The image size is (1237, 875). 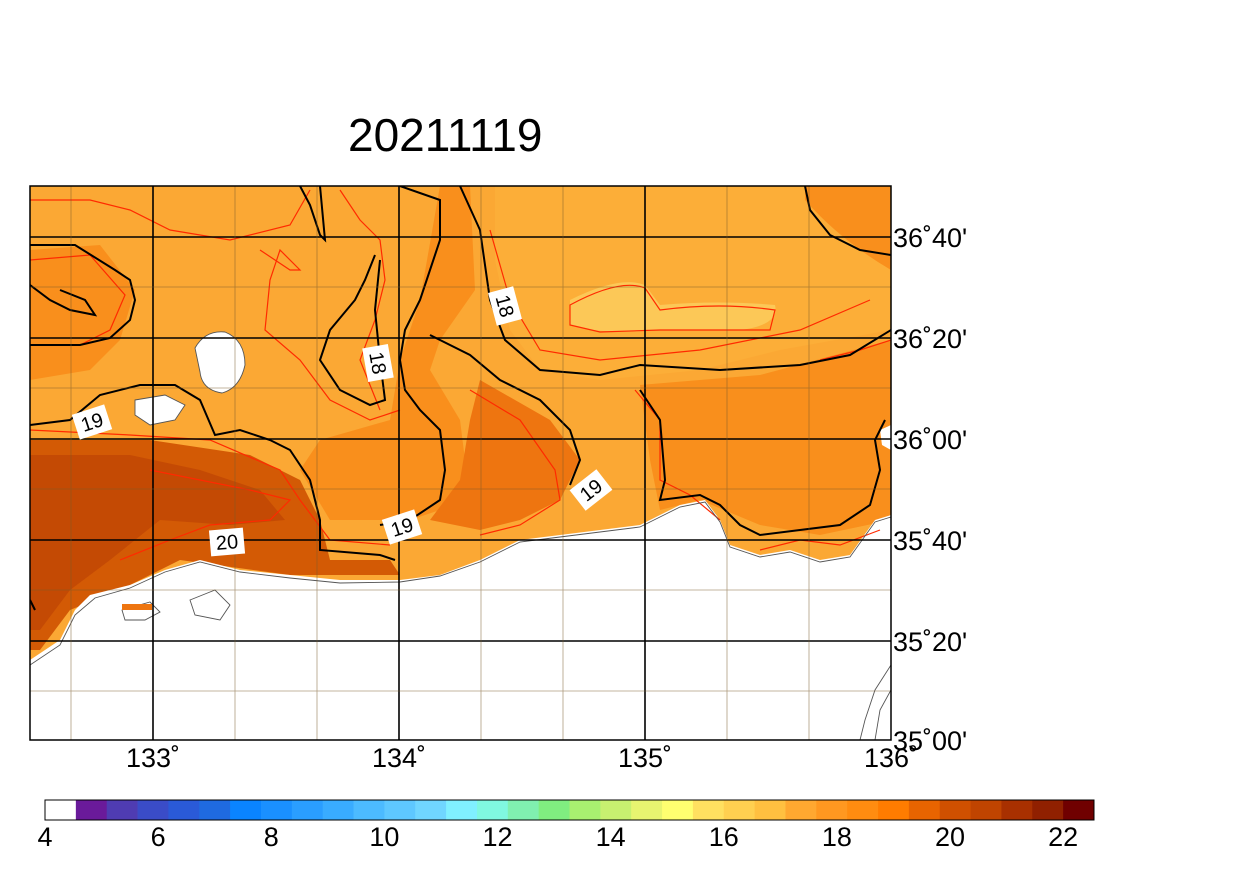 I want to click on lat-label: 35˚00', so click(x=930, y=741).